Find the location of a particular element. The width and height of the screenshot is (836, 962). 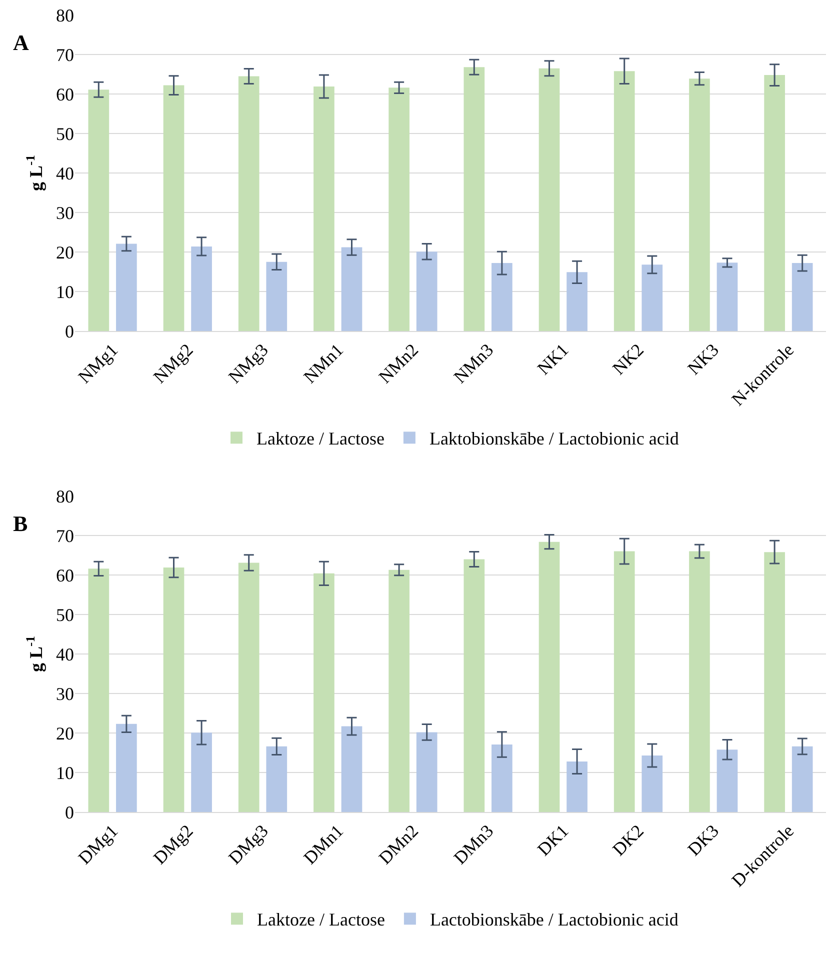

text: A is located at coordinates (21, 42).